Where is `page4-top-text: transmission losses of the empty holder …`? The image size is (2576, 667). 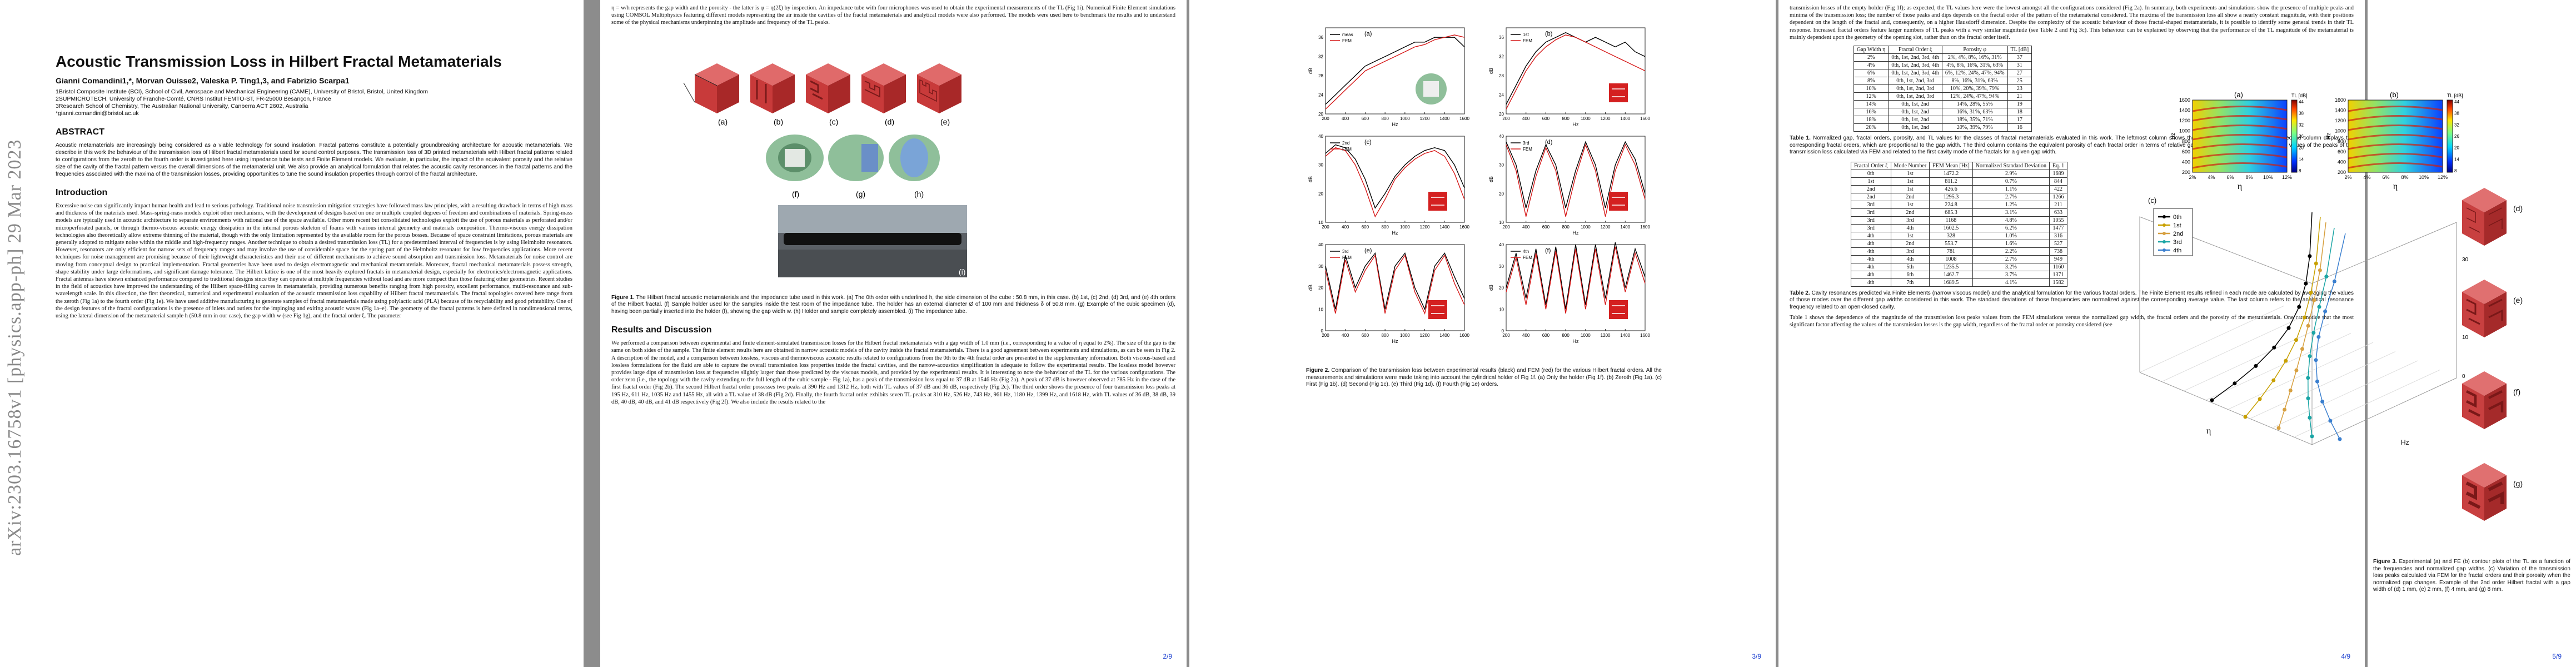 page4-top-text: transmission losses of the empty holder … is located at coordinates (2072, 23).